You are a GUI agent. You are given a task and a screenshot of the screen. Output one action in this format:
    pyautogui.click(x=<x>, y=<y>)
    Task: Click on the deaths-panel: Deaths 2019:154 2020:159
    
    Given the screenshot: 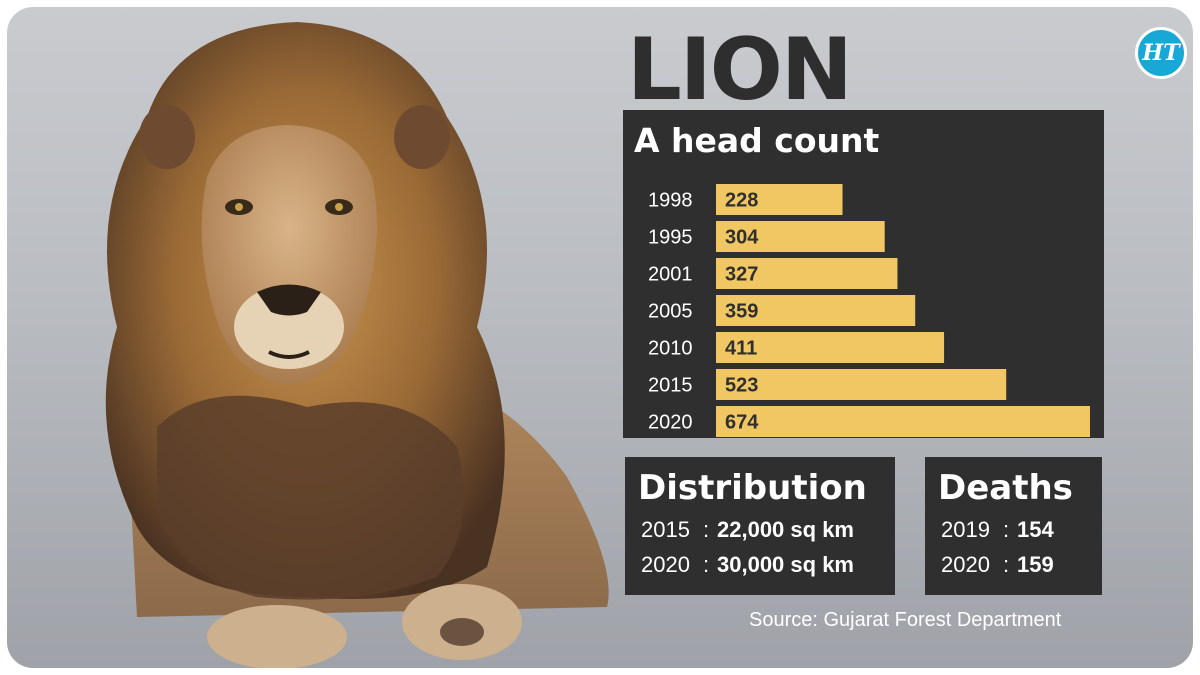 What is the action you would take?
    pyautogui.click(x=1013, y=526)
    